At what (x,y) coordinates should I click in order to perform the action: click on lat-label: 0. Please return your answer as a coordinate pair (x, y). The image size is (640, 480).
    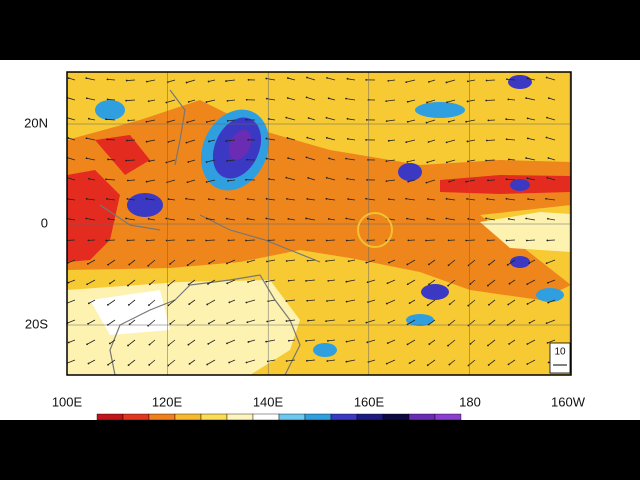
    Looking at the image, I should click on (44, 222).